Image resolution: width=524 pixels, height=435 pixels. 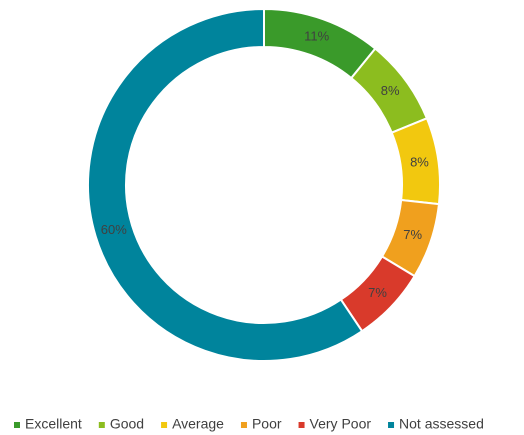 I want to click on legend-label: Not assessed, so click(x=441, y=424).